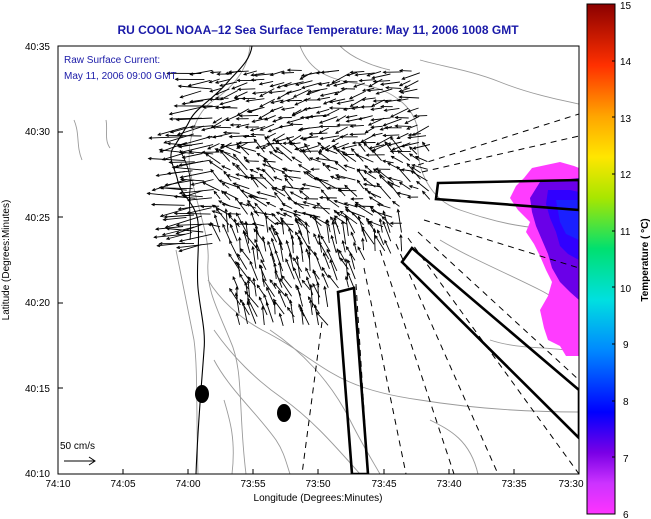  I want to click on colorbar-tick-label: 10, so click(626, 289).